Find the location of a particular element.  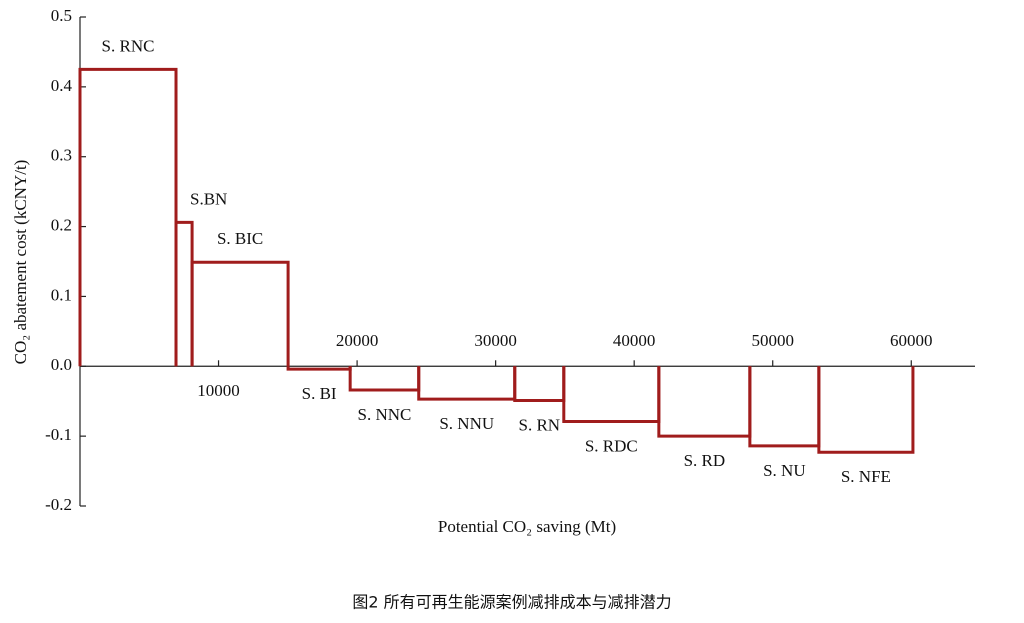

segment-label: S. NNC is located at coordinates (385, 414).